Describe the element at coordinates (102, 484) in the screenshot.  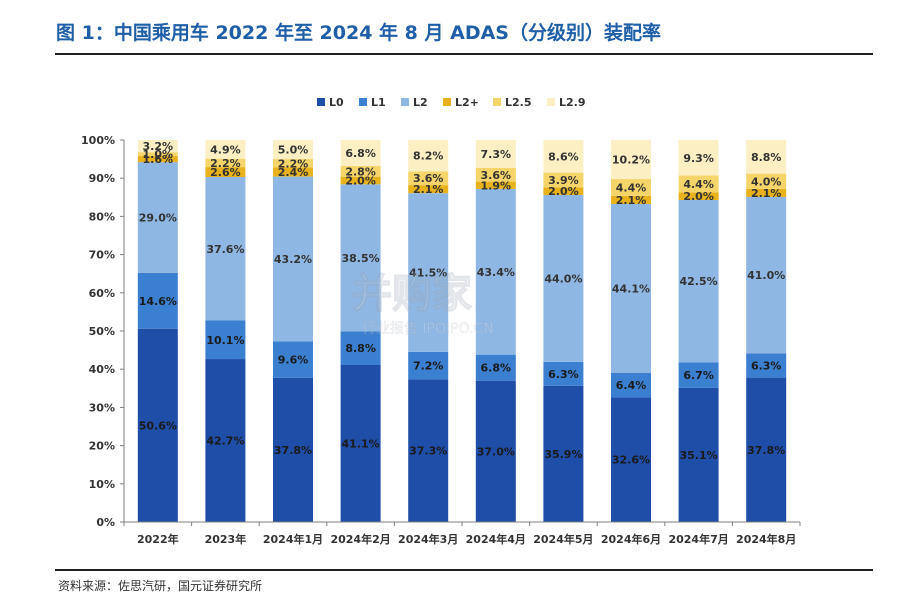
I see `y-tick-label: 10%` at that location.